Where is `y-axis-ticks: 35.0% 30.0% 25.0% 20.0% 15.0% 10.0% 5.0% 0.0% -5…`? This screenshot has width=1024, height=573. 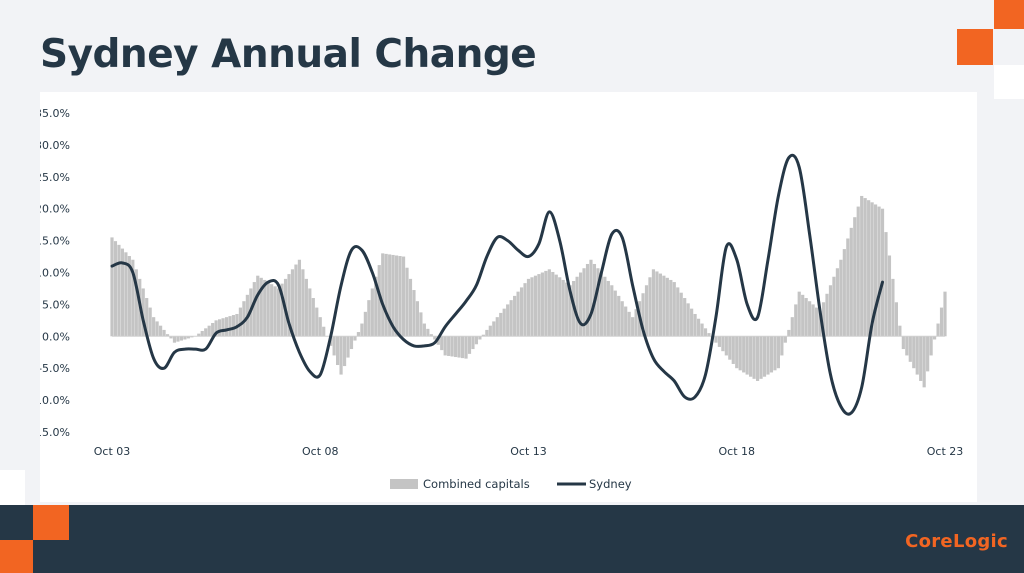
y-axis-ticks: 35.0% 30.0% 25.0% 20.0% 15.0% 10.0% 5.0% 0.0% -5… is located at coordinates (55, 273).